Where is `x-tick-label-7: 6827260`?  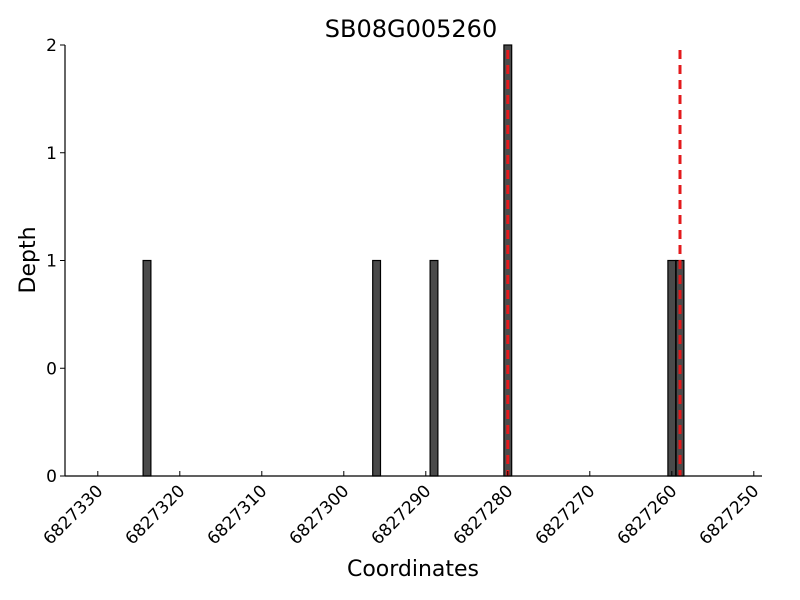 x-tick-label-7: 6827260 is located at coordinates (648, 515).